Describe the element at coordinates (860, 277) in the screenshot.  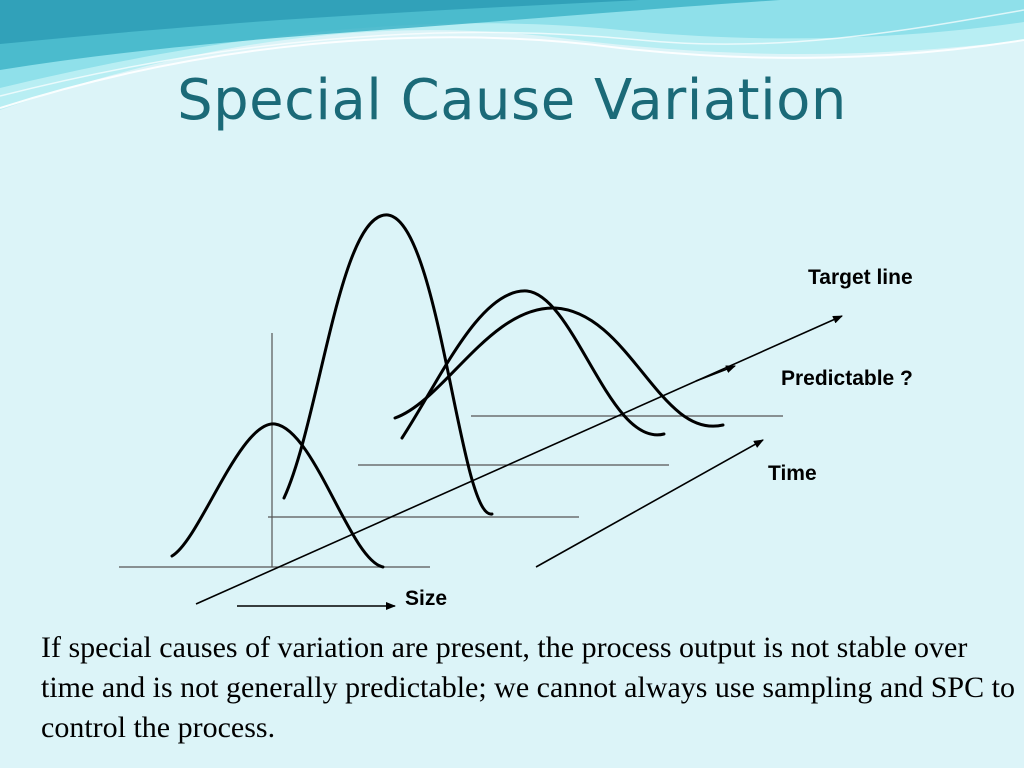
I see `target-line-label: Target line` at that location.